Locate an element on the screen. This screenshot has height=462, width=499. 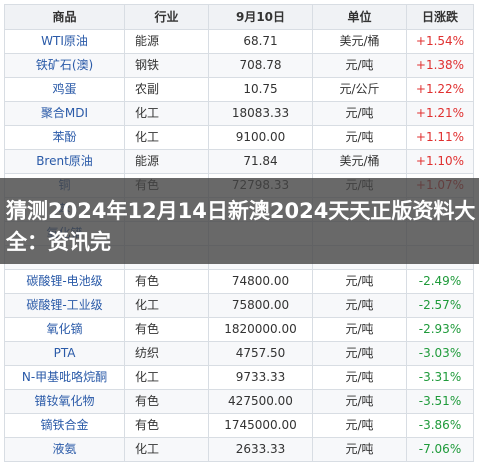
banner-title: 猜测2024年12月14日新澳2024天天正版资料大全：资讯完 is located at coordinates (241, 226).